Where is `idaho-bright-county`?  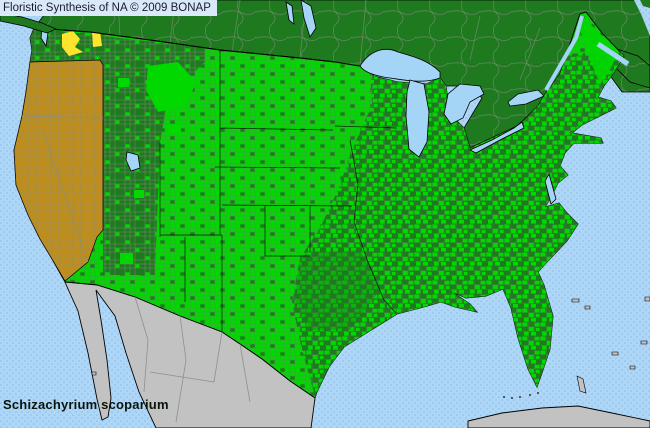
idaho-bright-county is located at coordinates (123, 82).